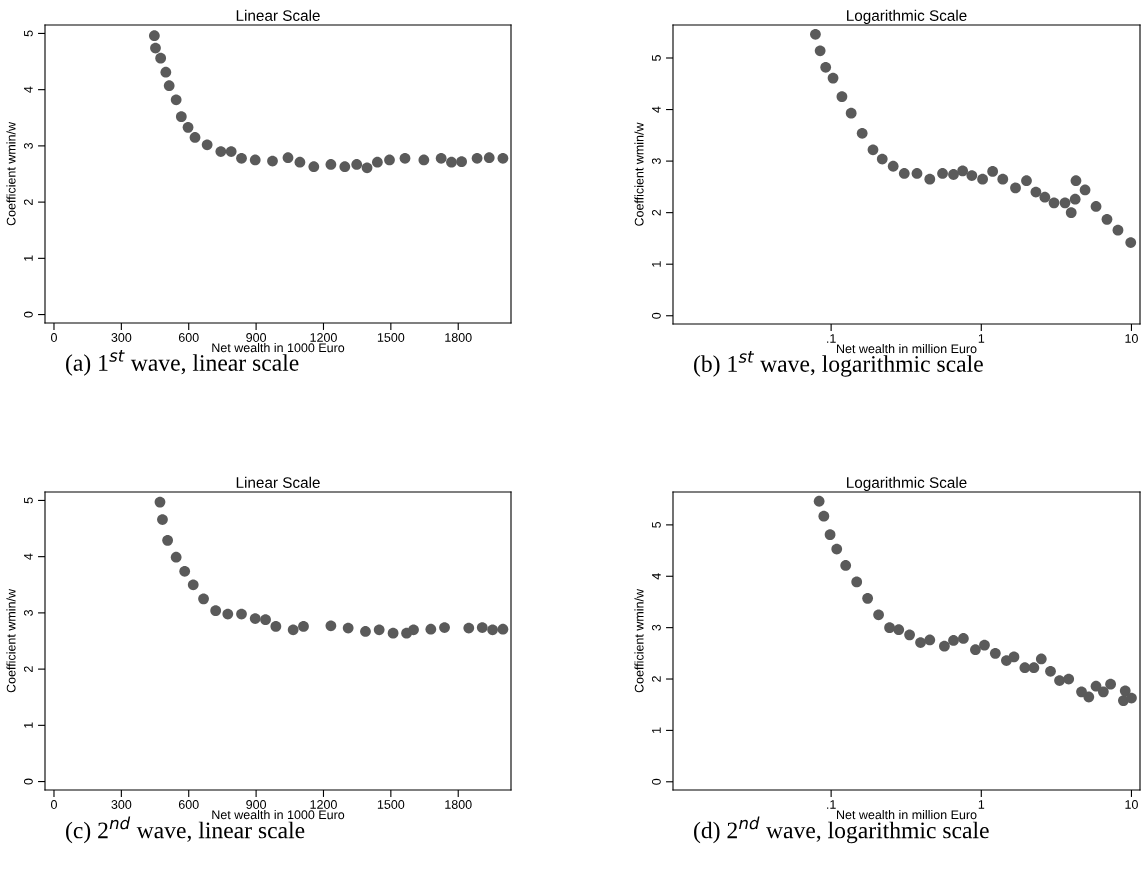  What do you see at coordinates (278, 15) in the screenshot?
I see `chart-title: Linear Scale` at bounding box center [278, 15].